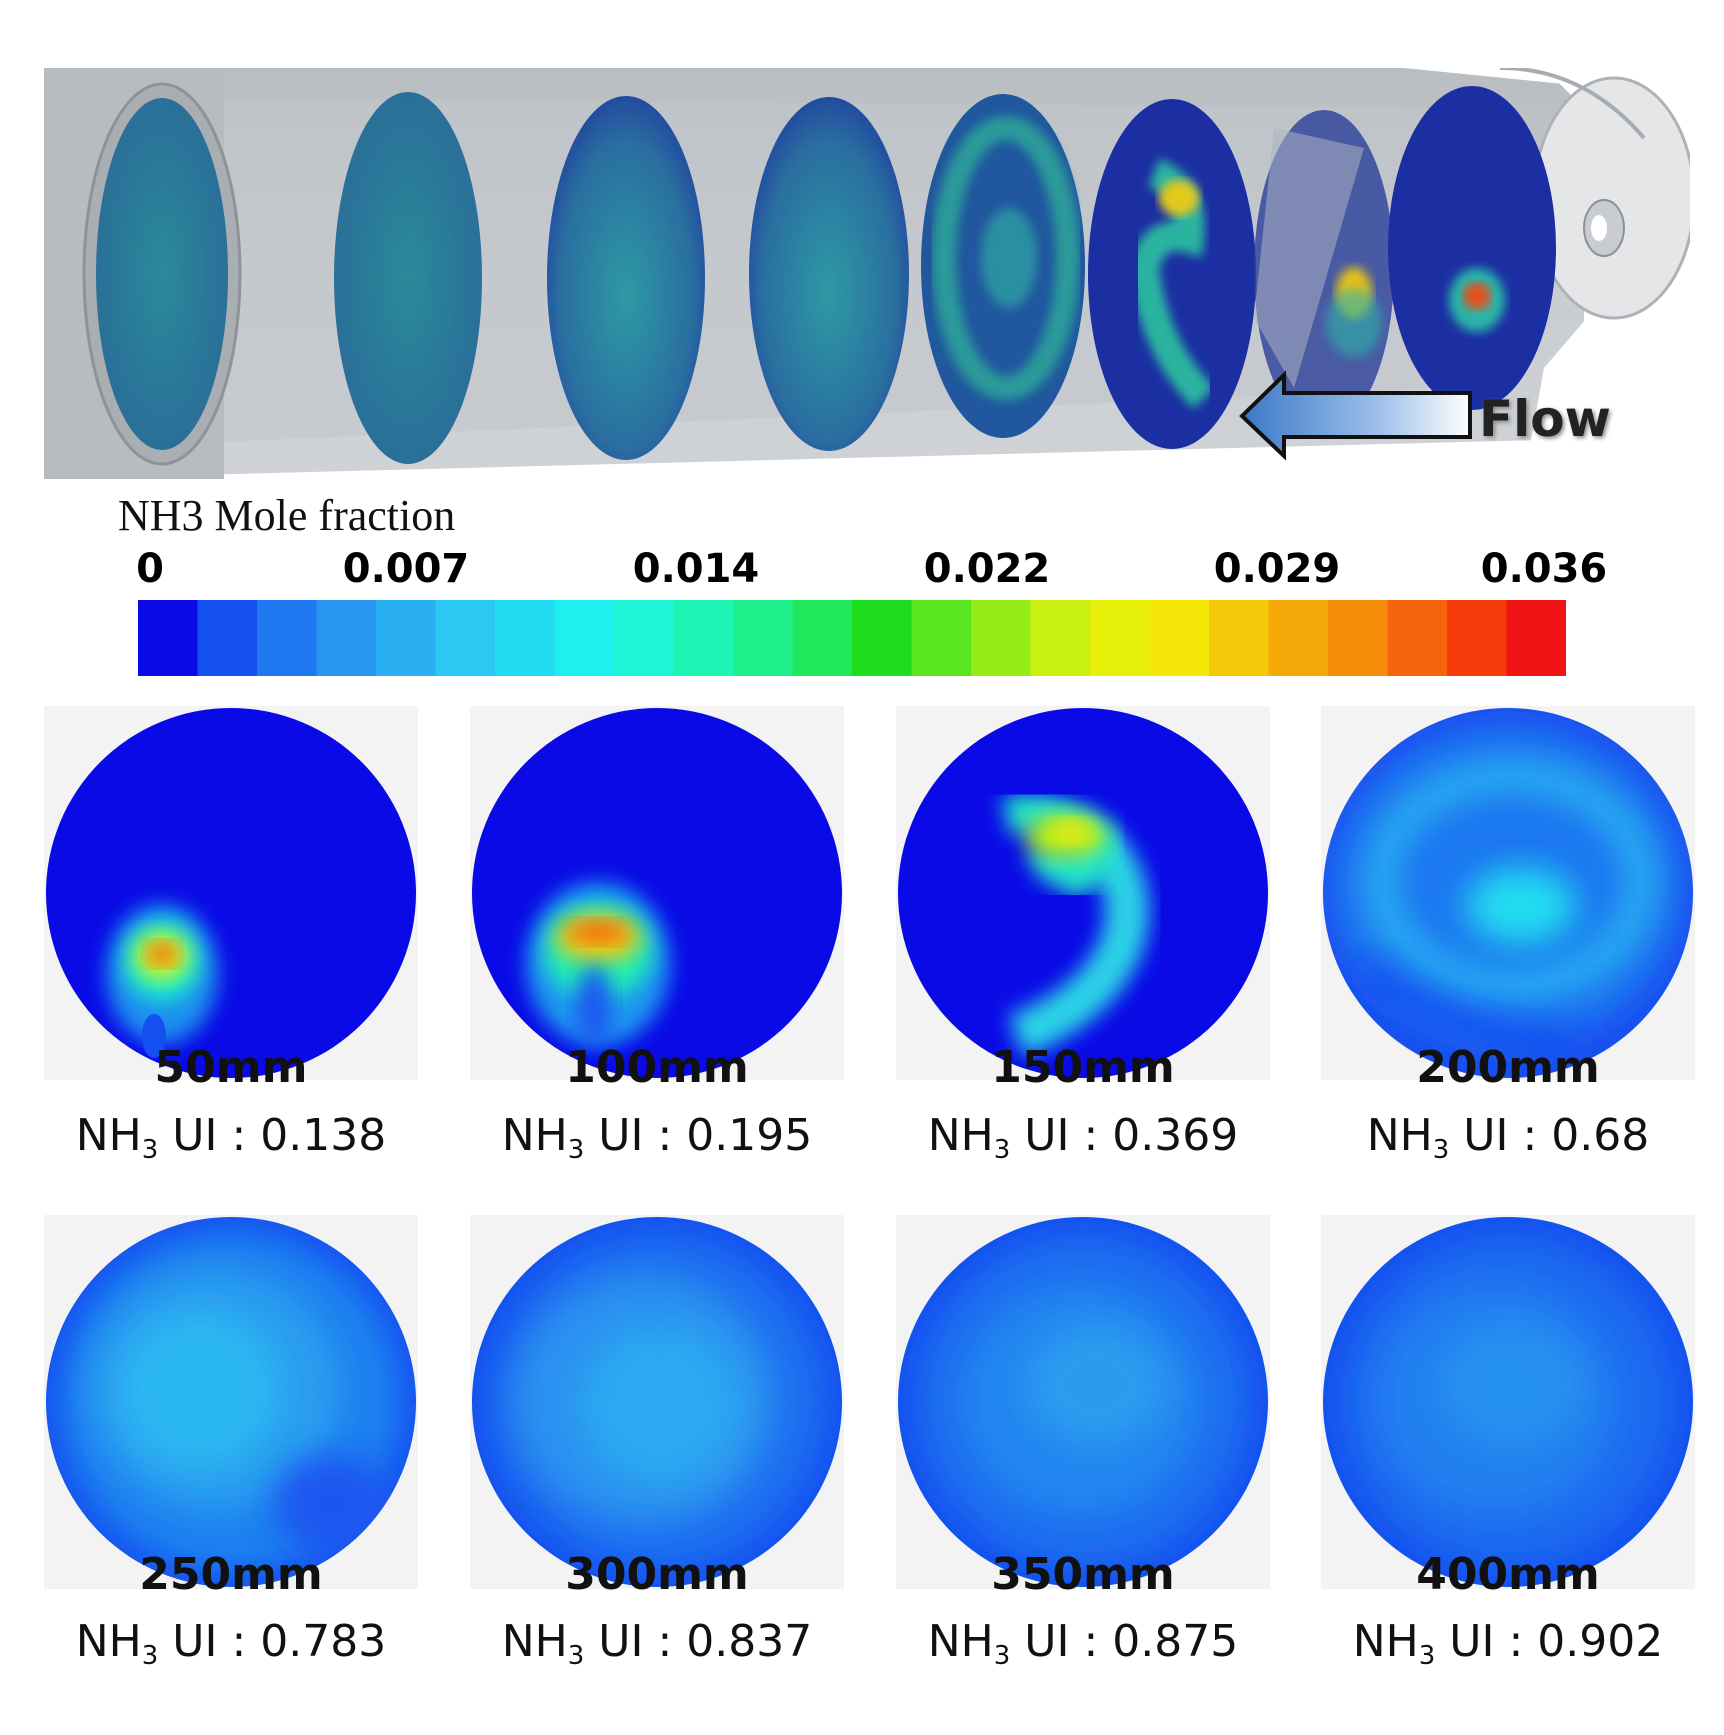 The image size is (1724, 1735). Describe the element at coordinates (1083, 1574) in the screenshot. I see `section-position-label: 350mm` at that location.